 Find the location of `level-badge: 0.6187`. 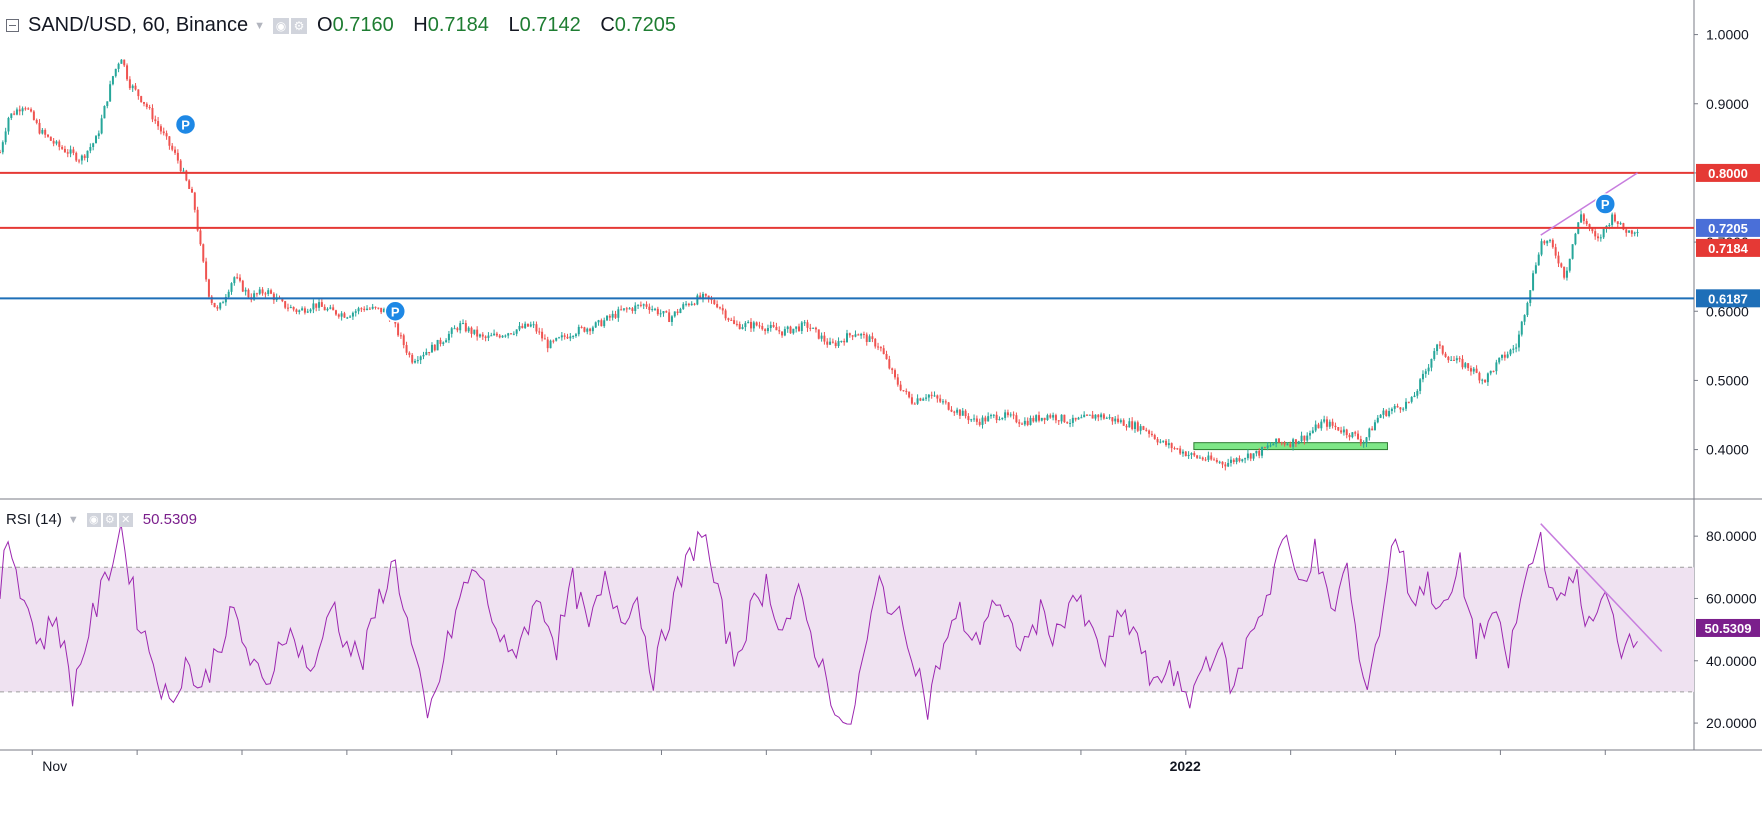

level-badge: 0.6187 is located at coordinates (1728, 298).